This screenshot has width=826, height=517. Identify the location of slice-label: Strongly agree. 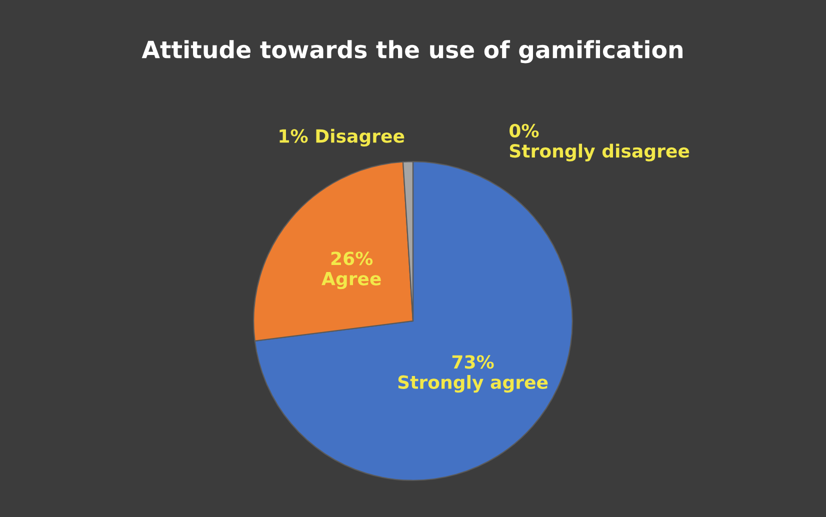
(473, 383).